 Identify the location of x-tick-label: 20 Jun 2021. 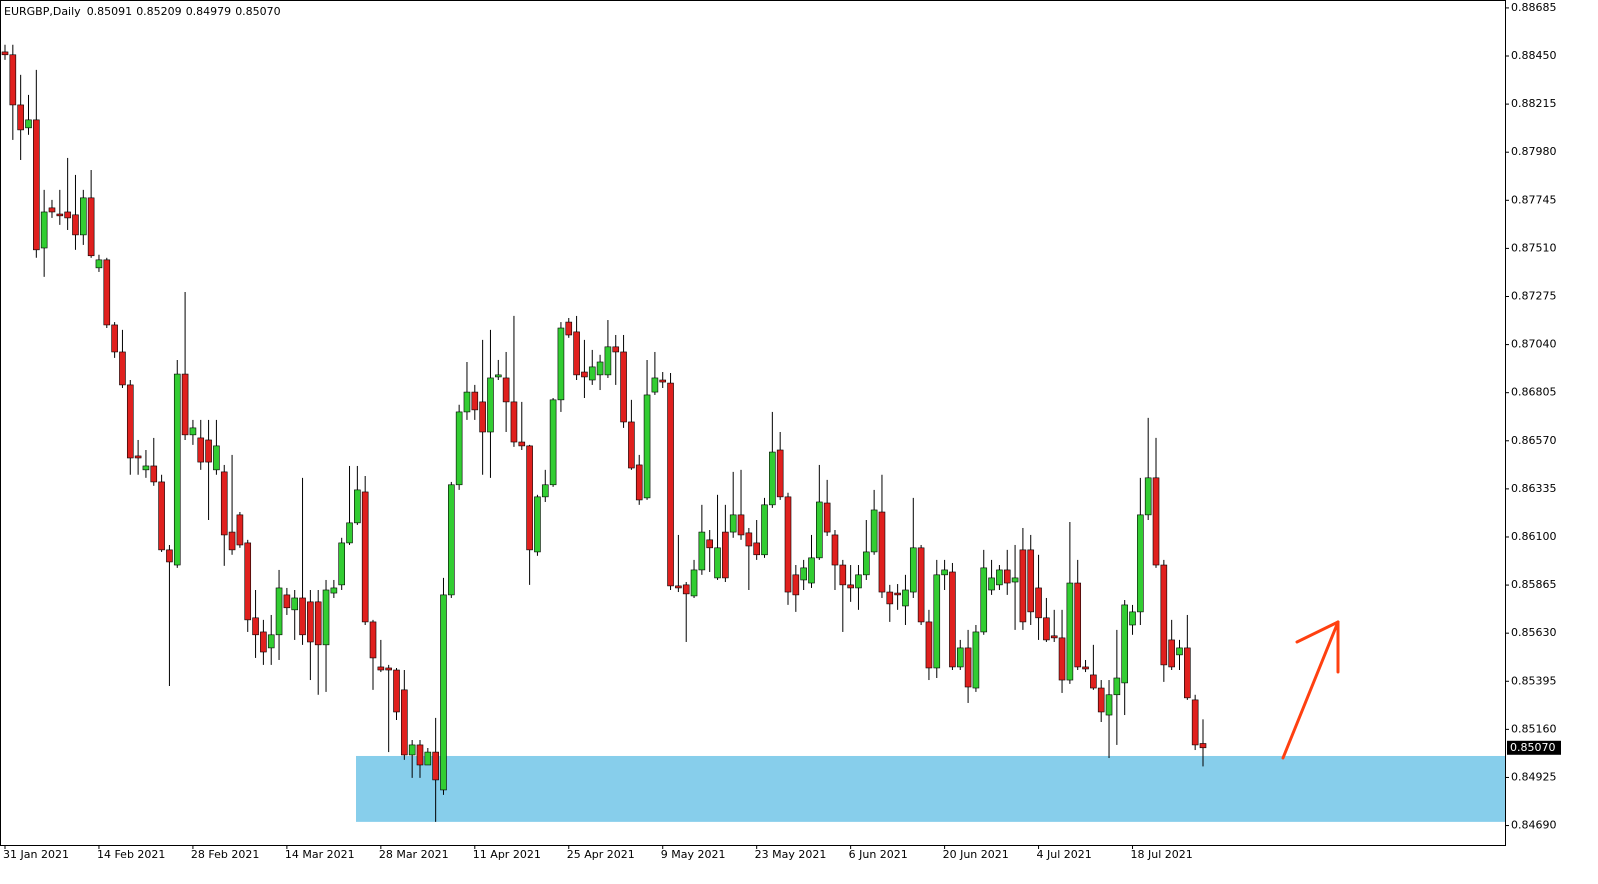
(976, 854).